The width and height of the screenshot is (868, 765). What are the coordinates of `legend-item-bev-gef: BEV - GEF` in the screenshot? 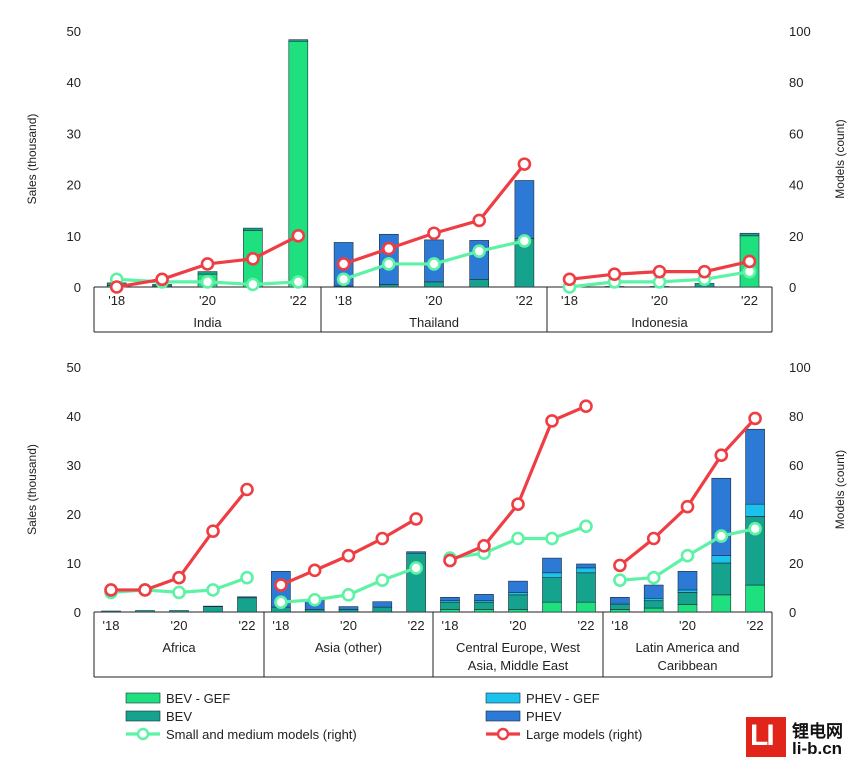 It's located at (177, 698).